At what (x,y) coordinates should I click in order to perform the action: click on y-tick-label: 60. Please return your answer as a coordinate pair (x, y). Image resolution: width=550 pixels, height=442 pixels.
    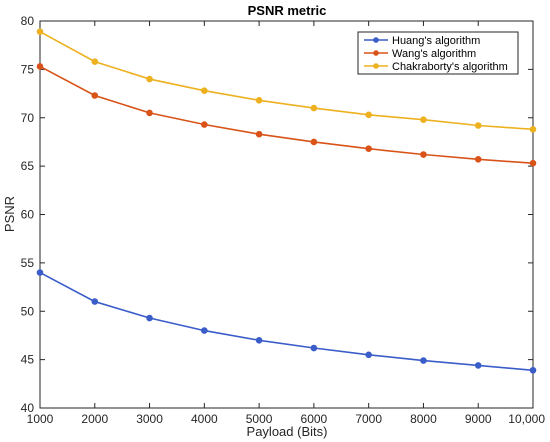
    Looking at the image, I should click on (28, 215).